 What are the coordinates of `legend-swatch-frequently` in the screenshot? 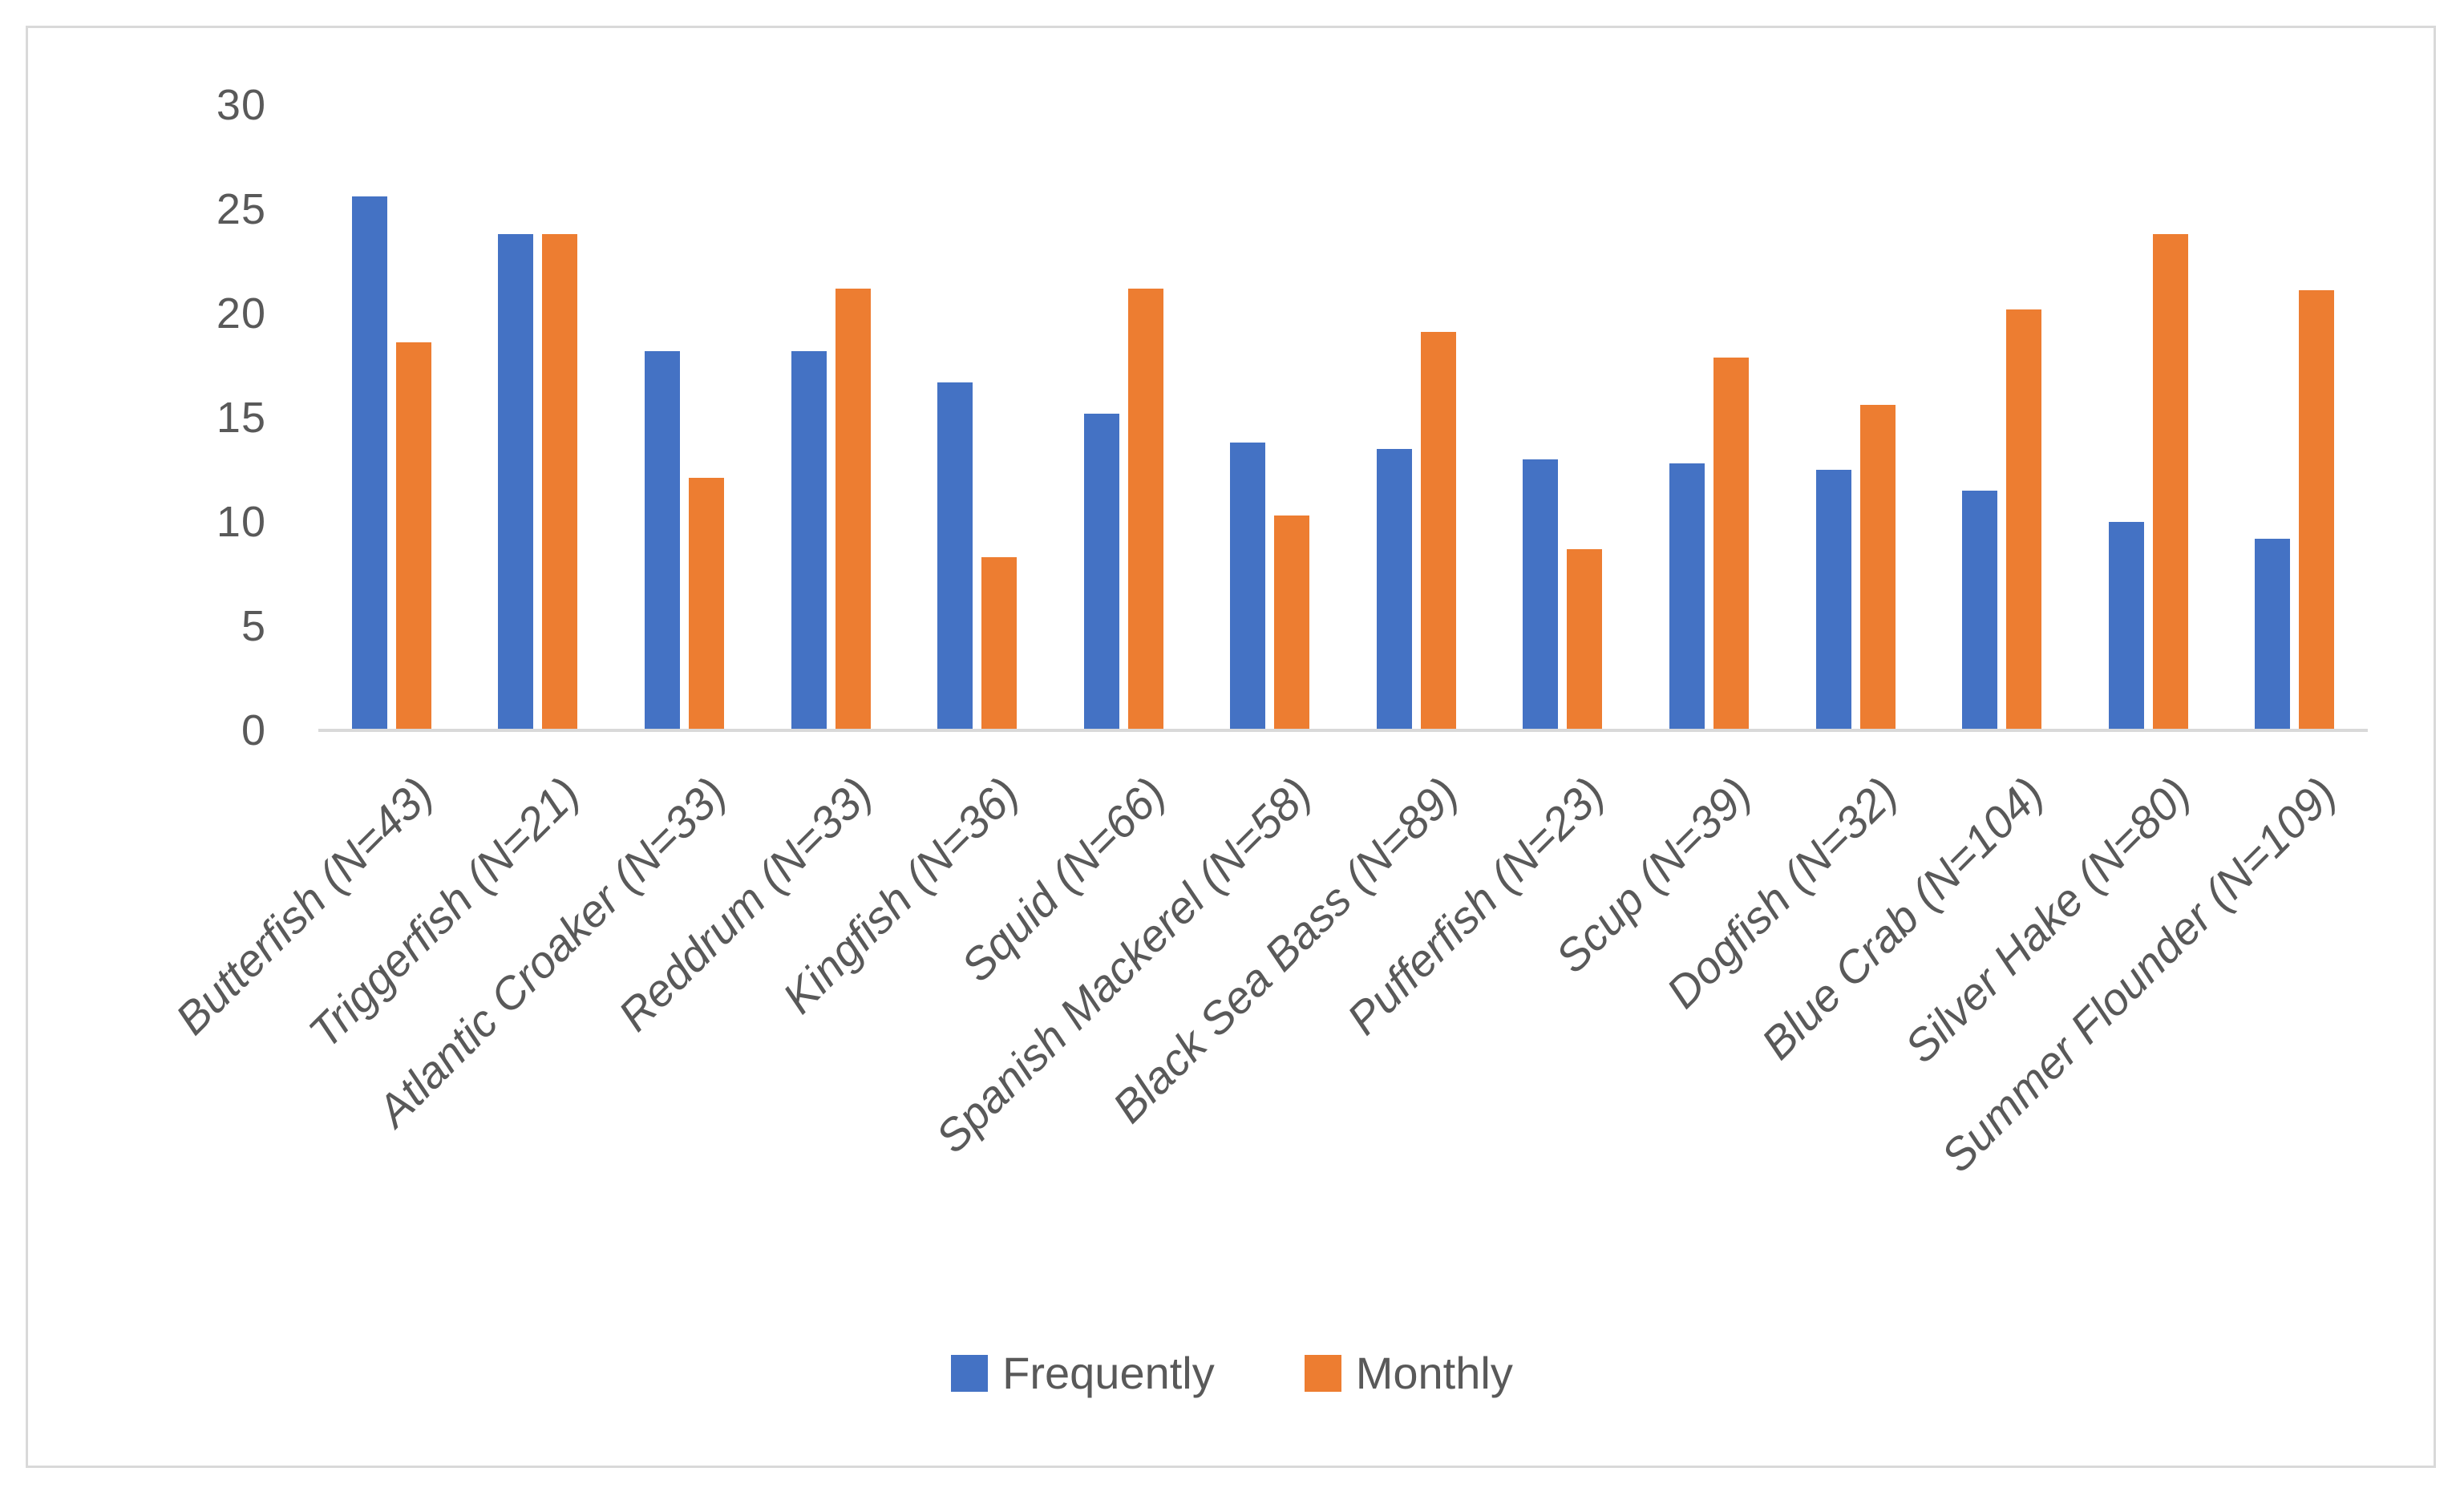 It's located at (970, 1373).